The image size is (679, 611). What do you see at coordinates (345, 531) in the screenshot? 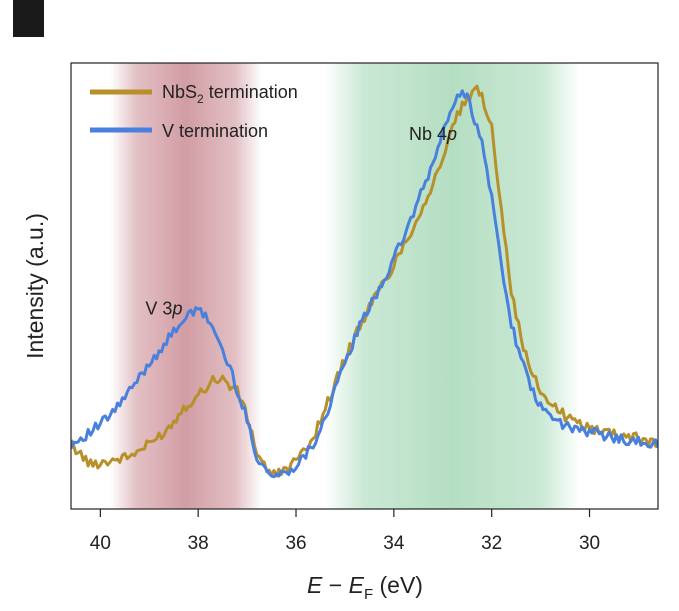
I see `x-axis-ticks: 40 38 36 34 32 30` at bounding box center [345, 531].